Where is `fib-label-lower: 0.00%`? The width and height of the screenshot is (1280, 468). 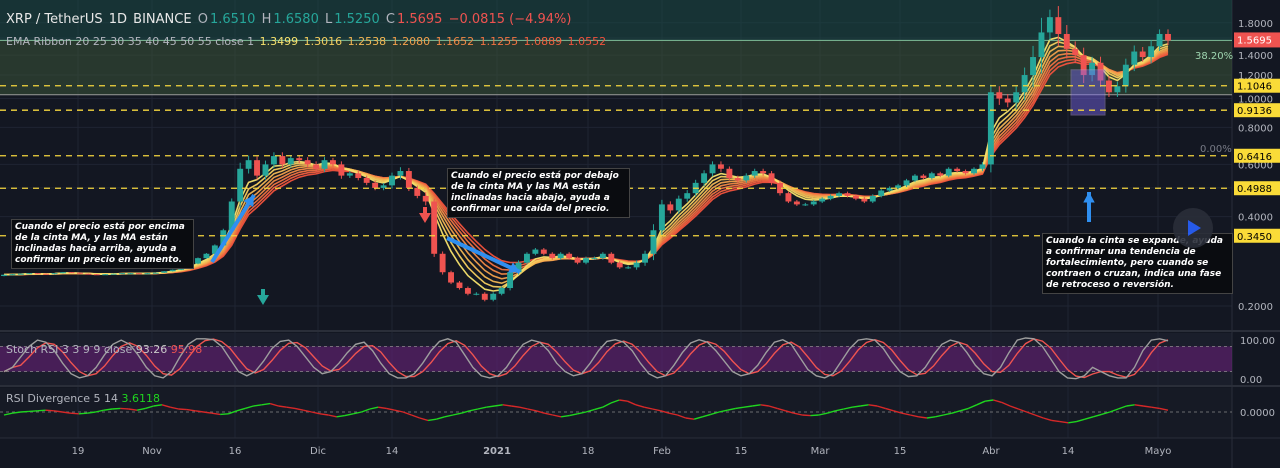 fib-label-lower: 0.00% is located at coordinates (1216, 149).